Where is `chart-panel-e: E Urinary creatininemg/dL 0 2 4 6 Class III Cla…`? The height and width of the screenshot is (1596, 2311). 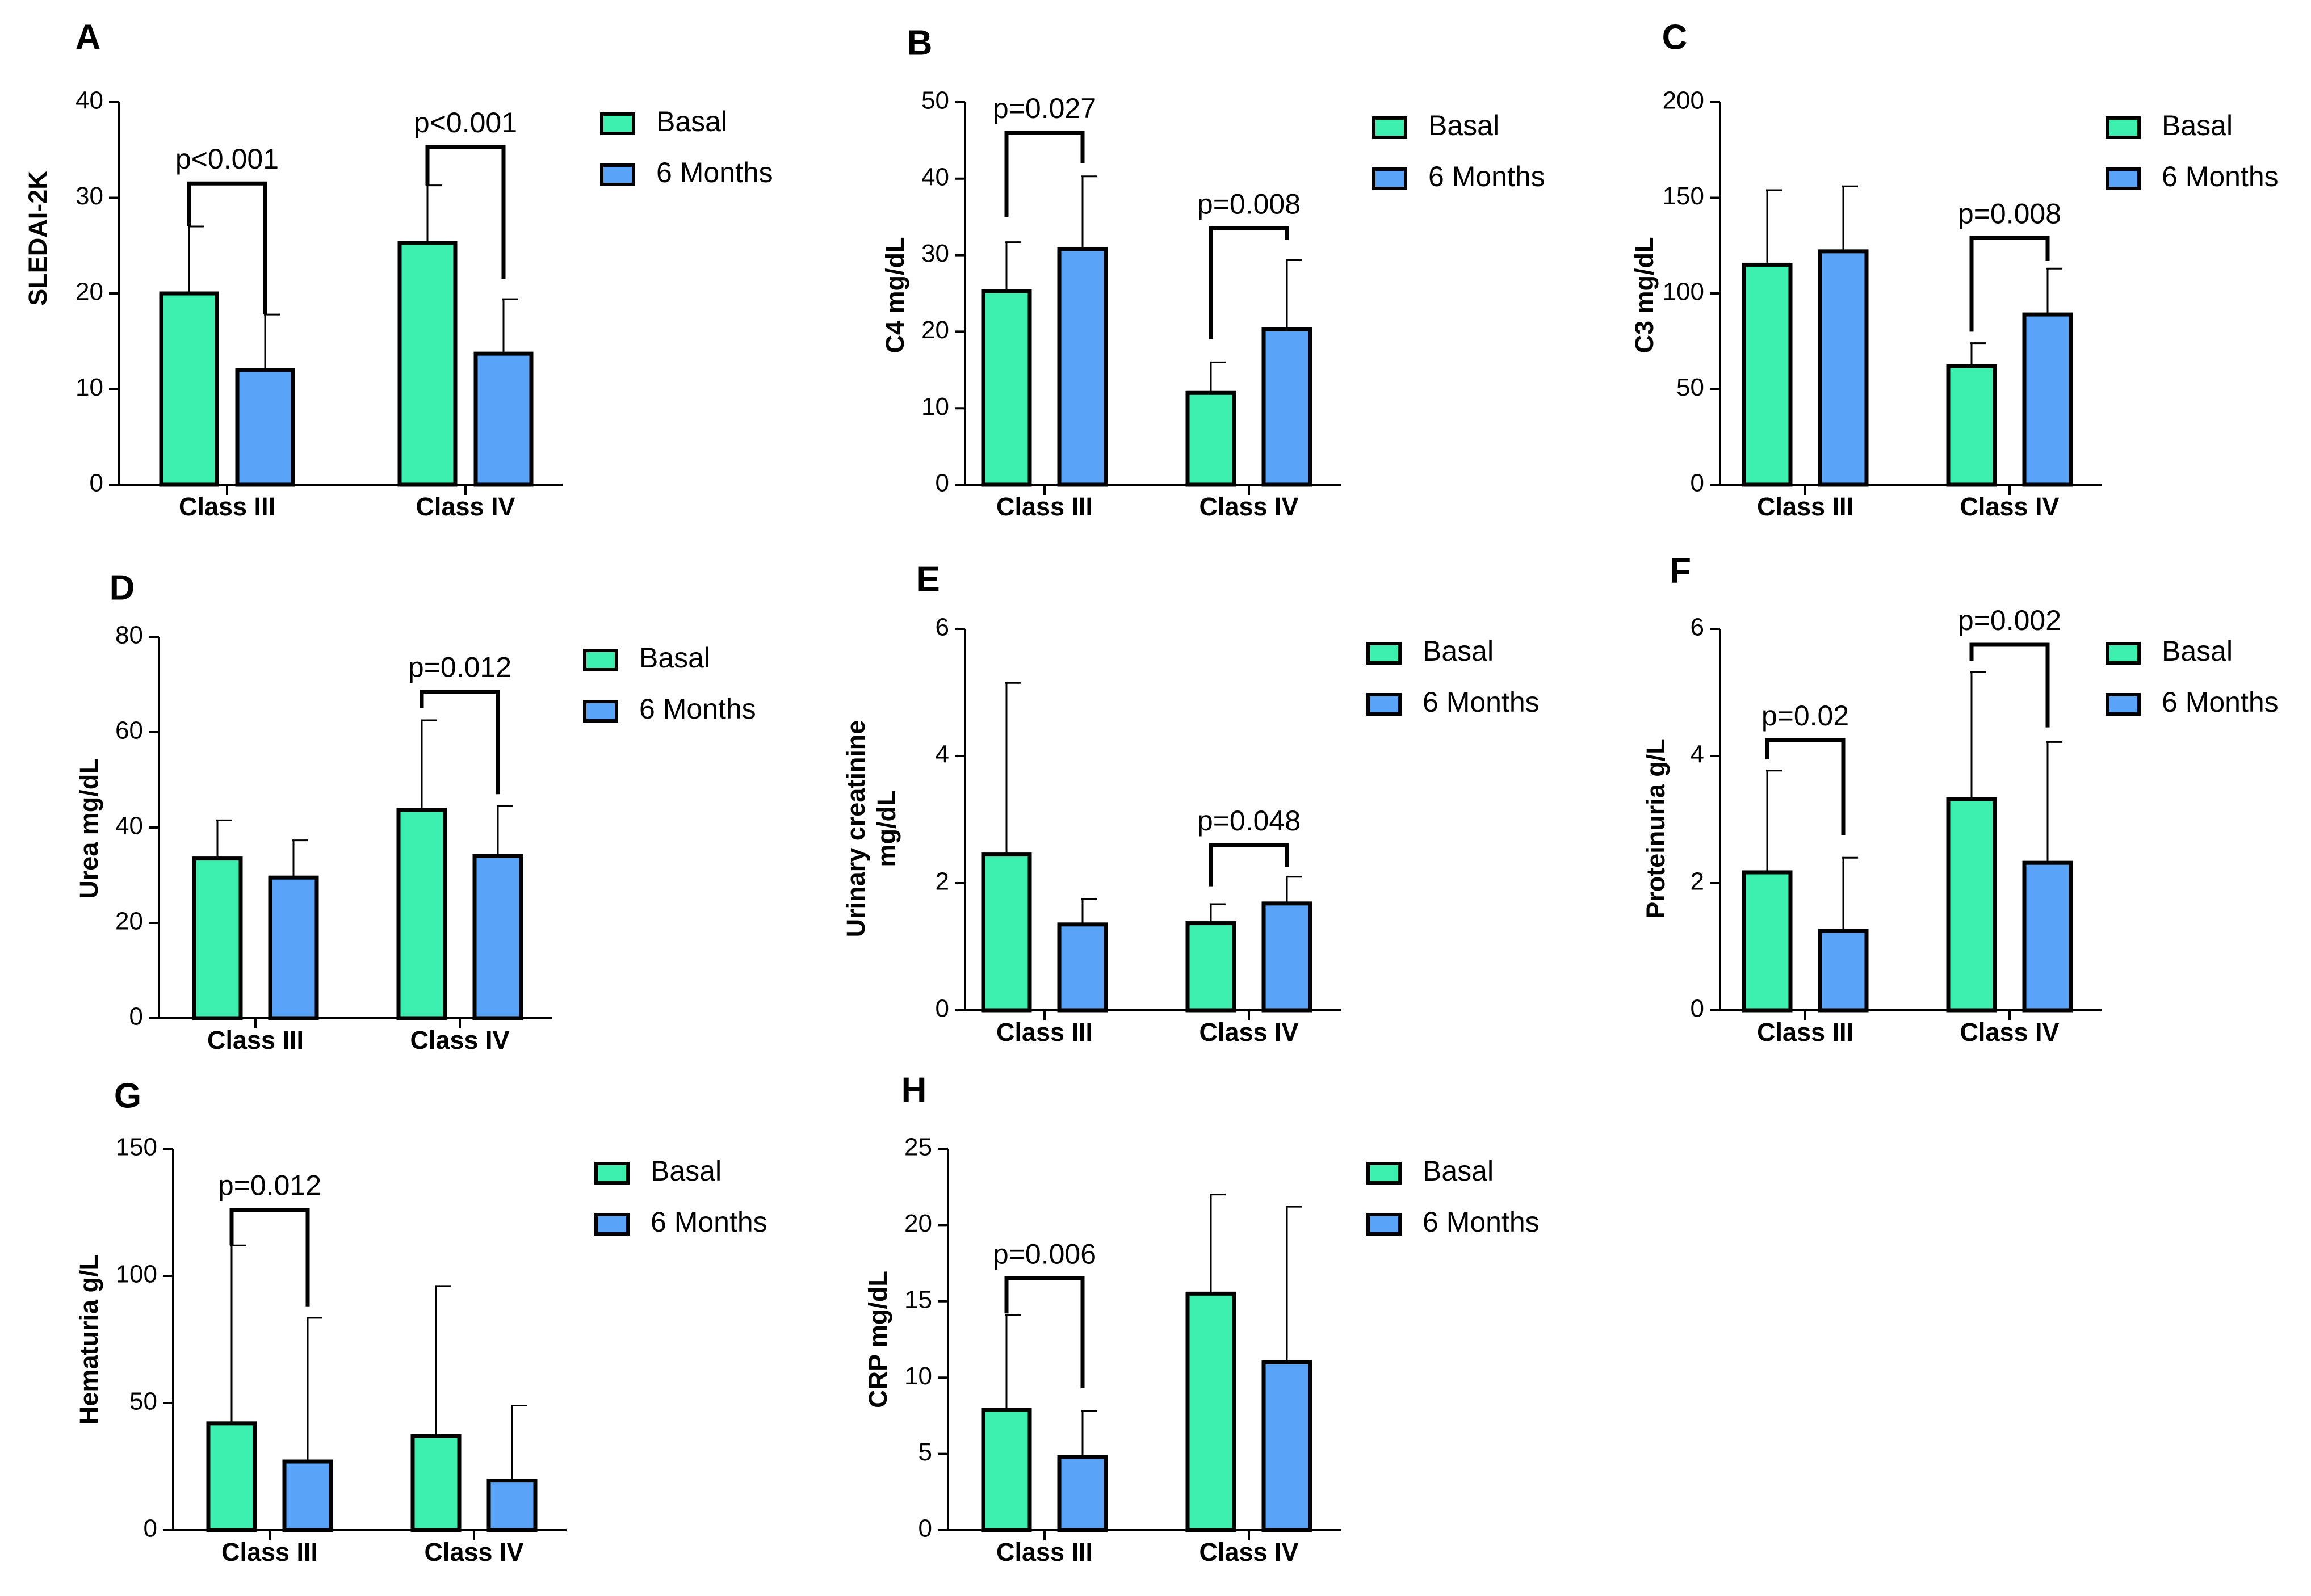
chart-panel-e: E Urinary creatininemg/dL 0 2 4 6 Class III Cla… is located at coordinates (1190, 803).